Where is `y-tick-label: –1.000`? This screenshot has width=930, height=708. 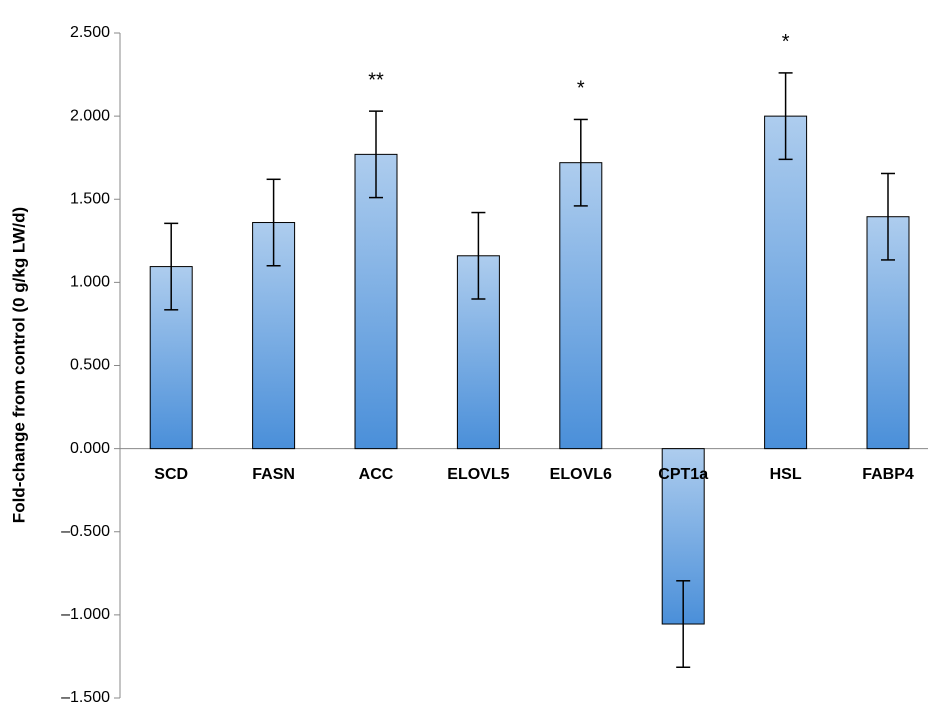 y-tick-label: –1.000 is located at coordinates (85, 614).